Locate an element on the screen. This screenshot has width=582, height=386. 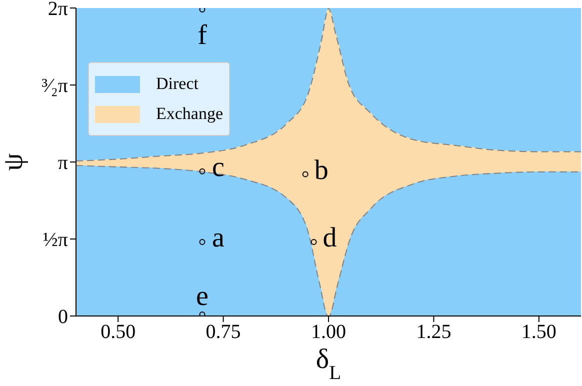
y-tick-label: 2π is located at coordinates (58, 10).